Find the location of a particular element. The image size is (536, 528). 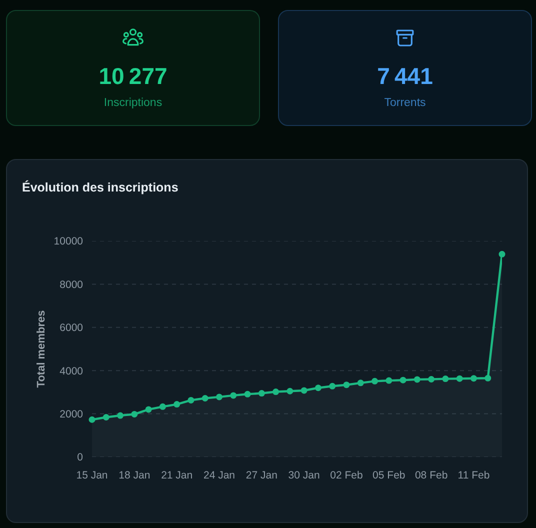

chart-title: Évolution des inscriptions is located at coordinates (100, 186).